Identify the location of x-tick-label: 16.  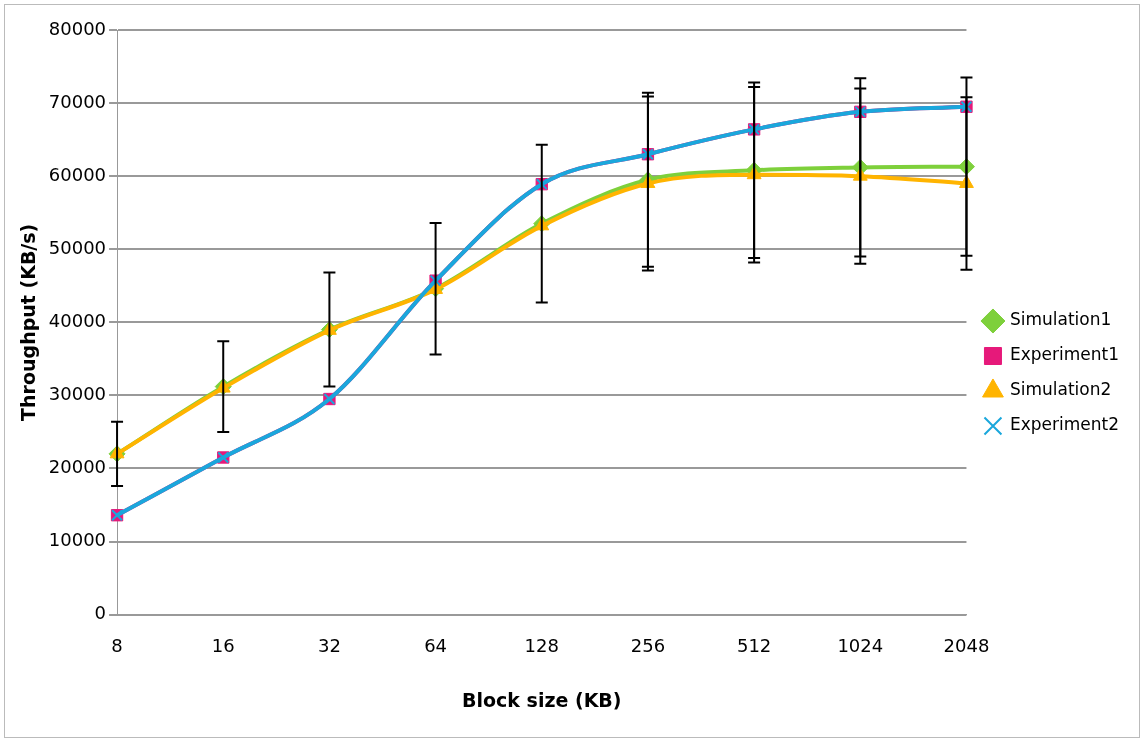
(223, 646).